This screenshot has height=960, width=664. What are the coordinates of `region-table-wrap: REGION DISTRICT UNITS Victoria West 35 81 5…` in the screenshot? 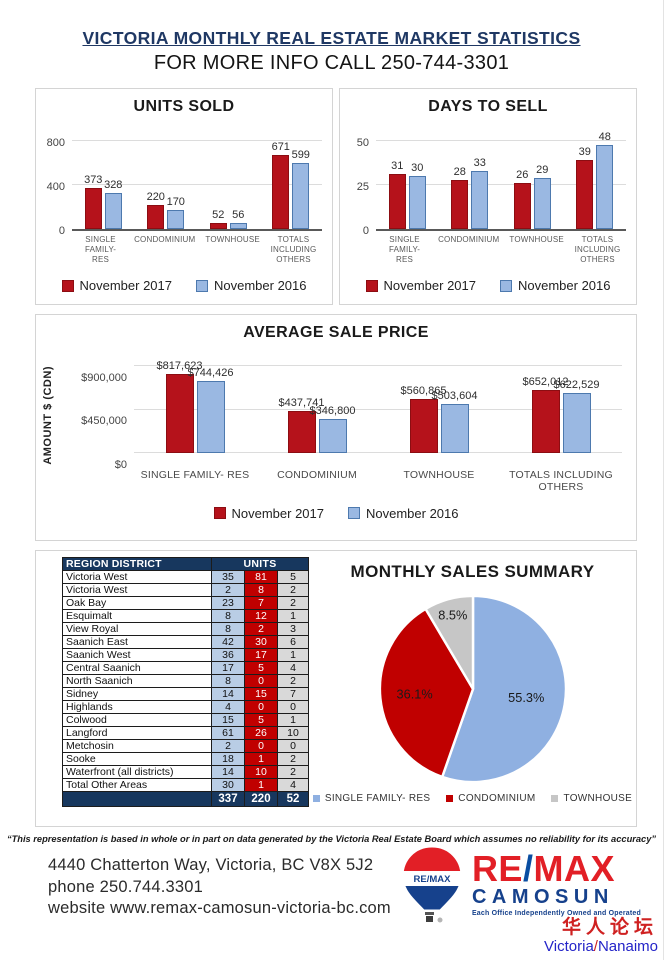 It's located at (172, 688).